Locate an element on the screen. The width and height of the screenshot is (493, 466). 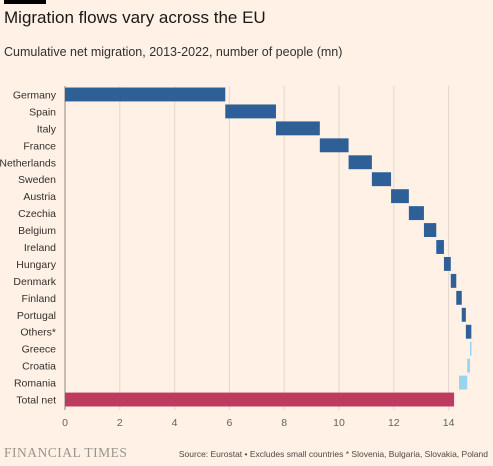
bar-croatia is located at coordinates (468, 365).